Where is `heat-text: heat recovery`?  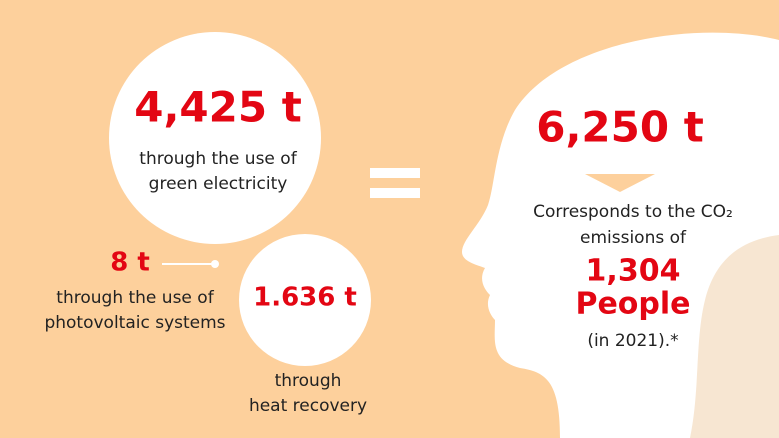 heat-text: heat recovery is located at coordinates (308, 406).